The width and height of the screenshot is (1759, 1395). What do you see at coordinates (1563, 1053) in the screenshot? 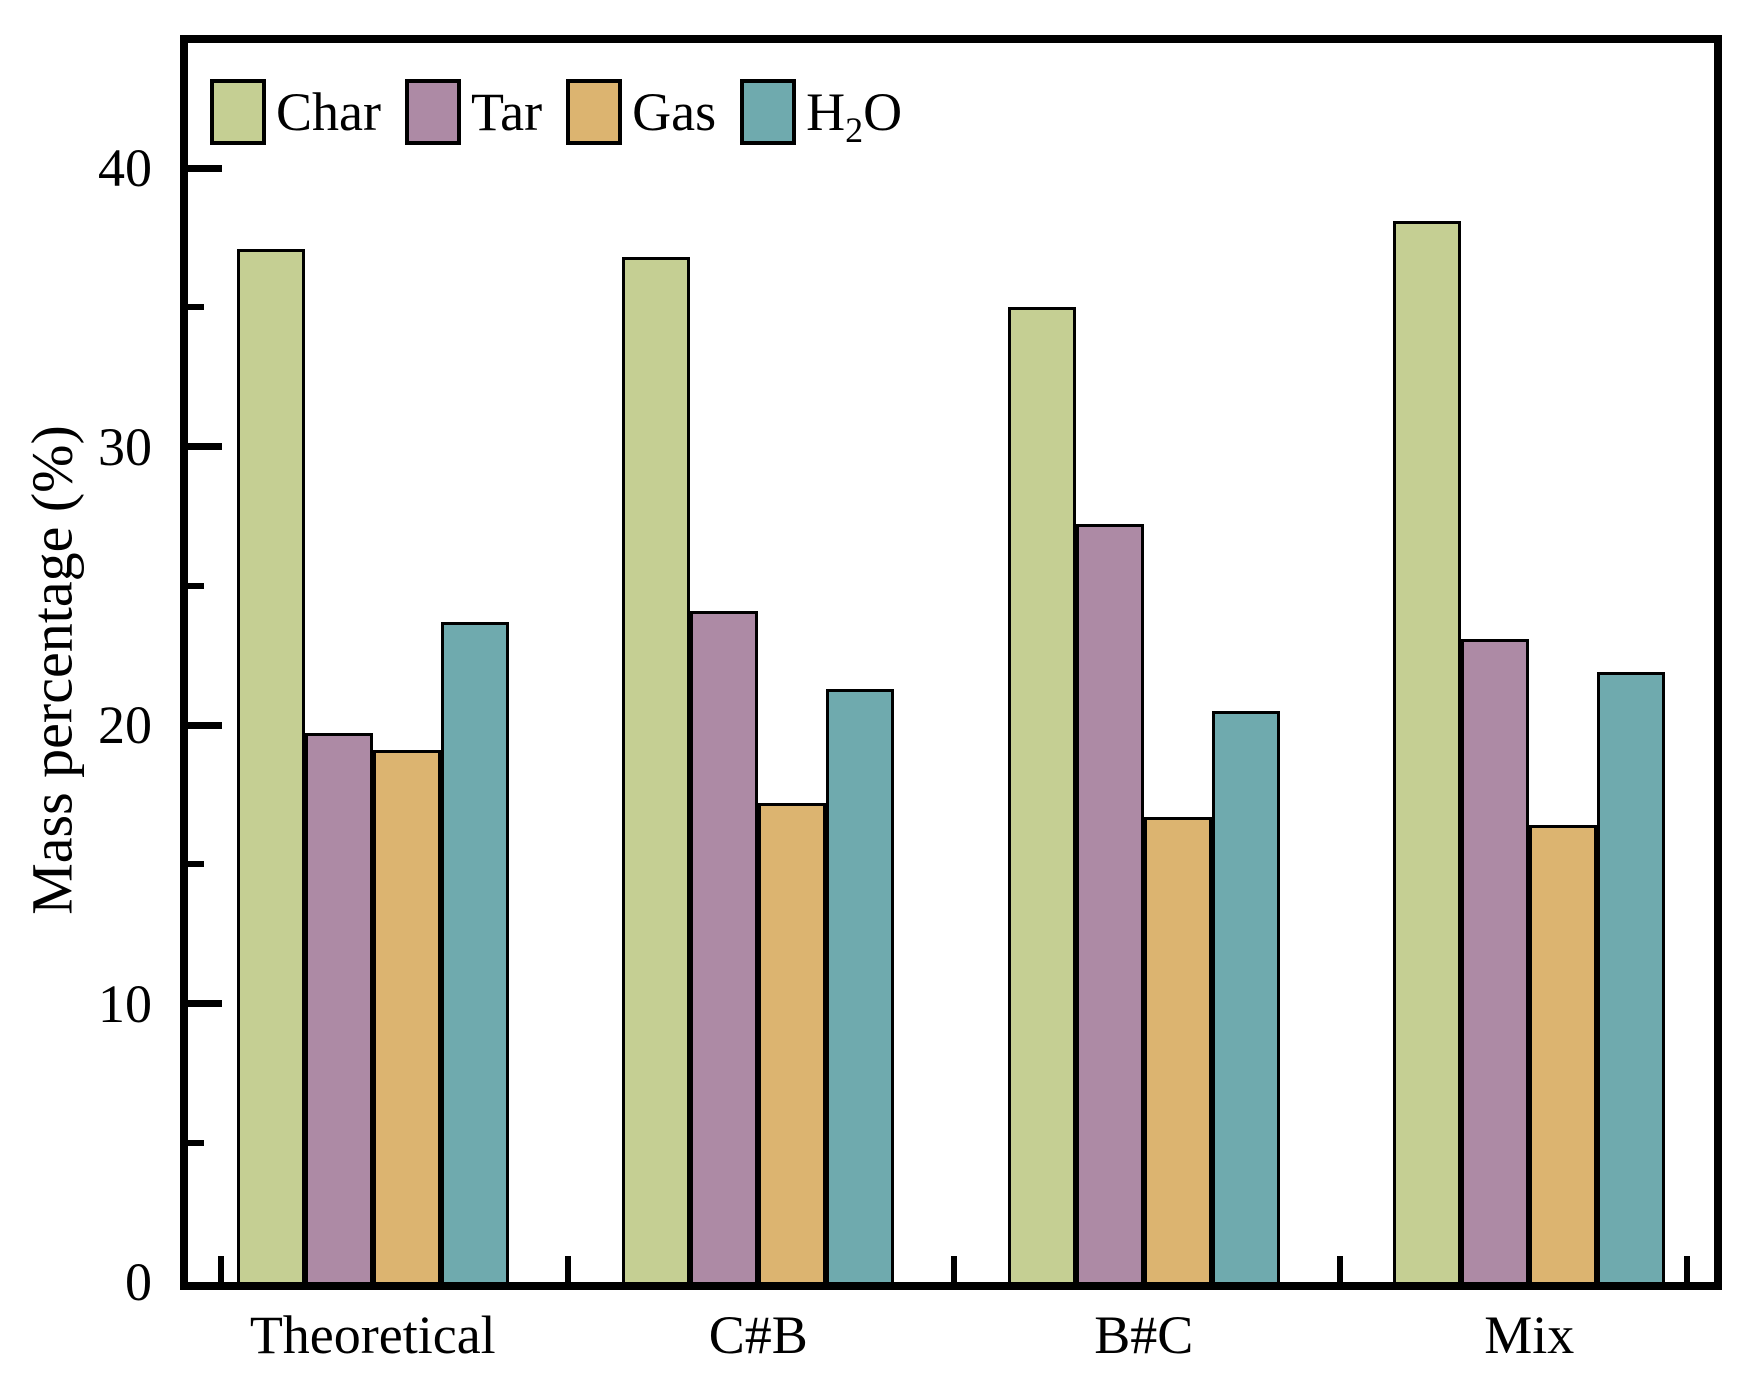
I see `bar-gas-mix` at bounding box center [1563, 1053].